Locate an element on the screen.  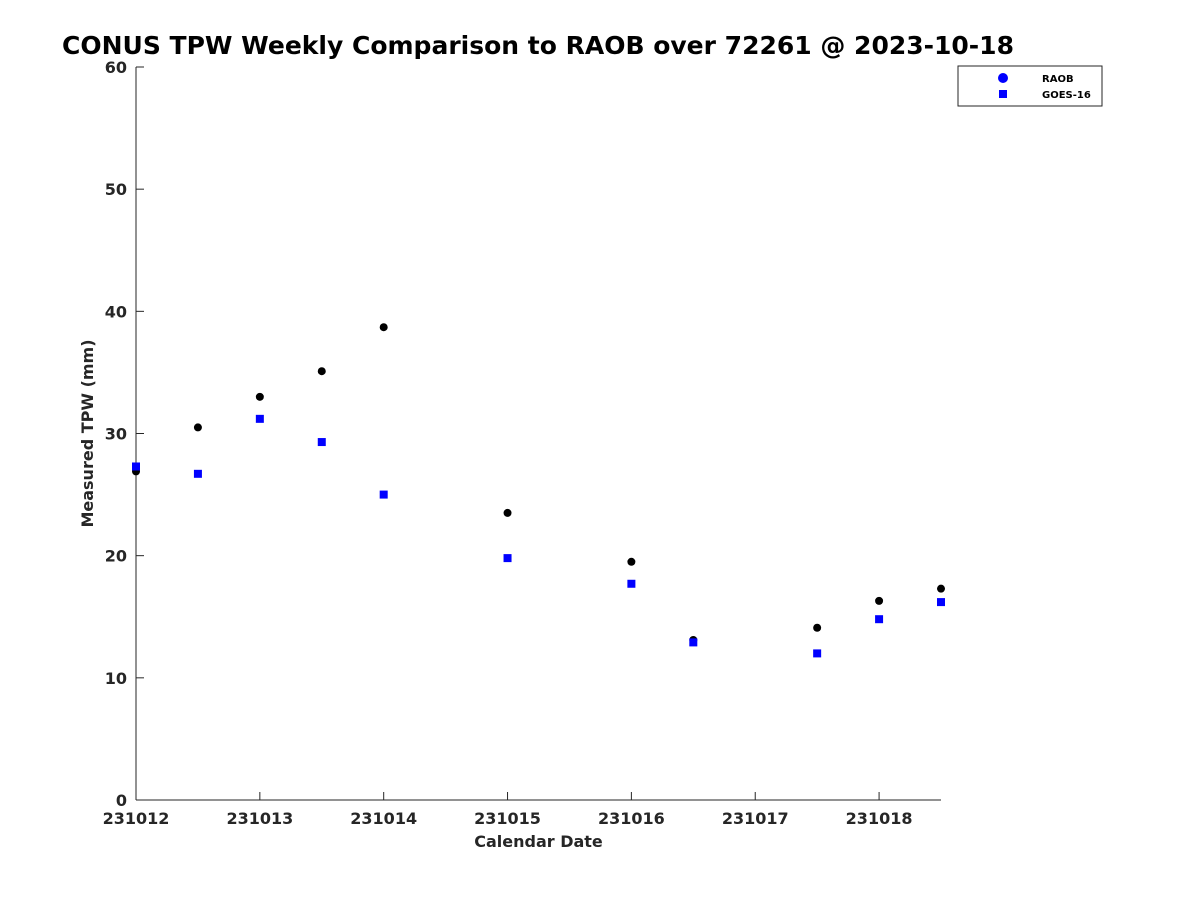
legend-entry-label: RAOB is located at coordinates (1058, 79).